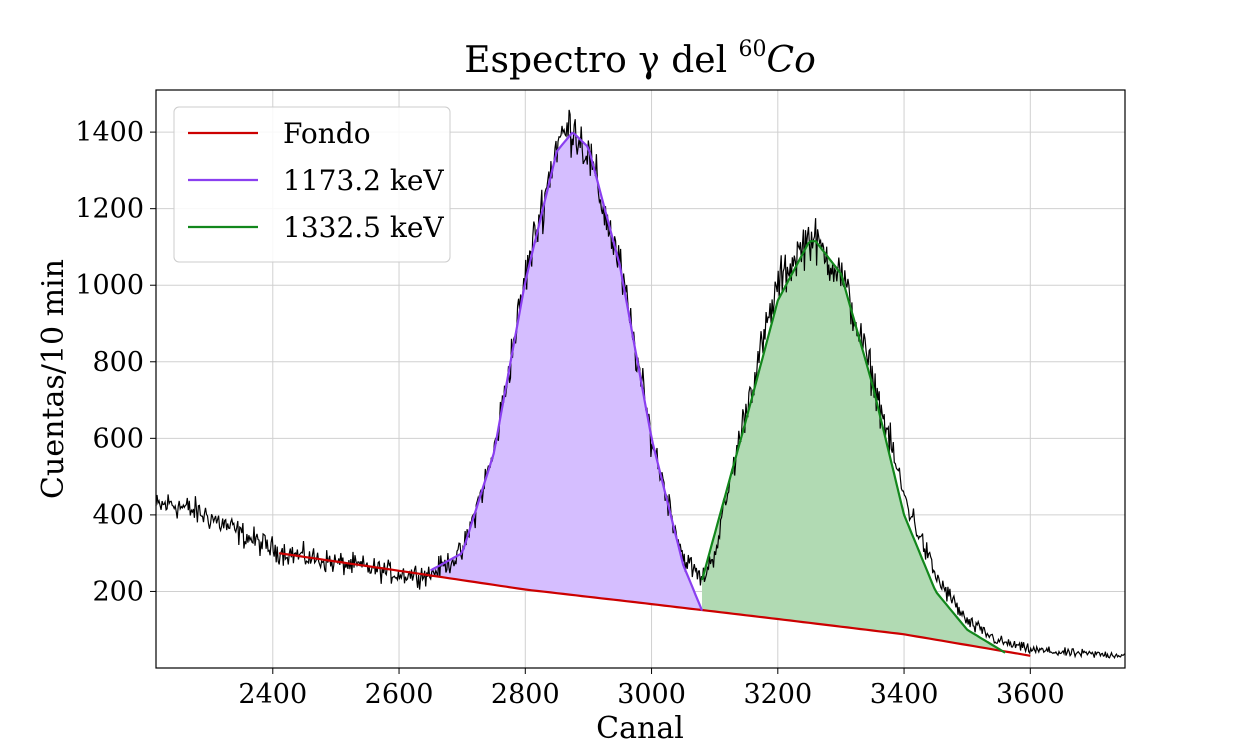 The width and height of the screenshot is (1250, 750). I want to click on legend-label: Fondo, so click(327, 133).